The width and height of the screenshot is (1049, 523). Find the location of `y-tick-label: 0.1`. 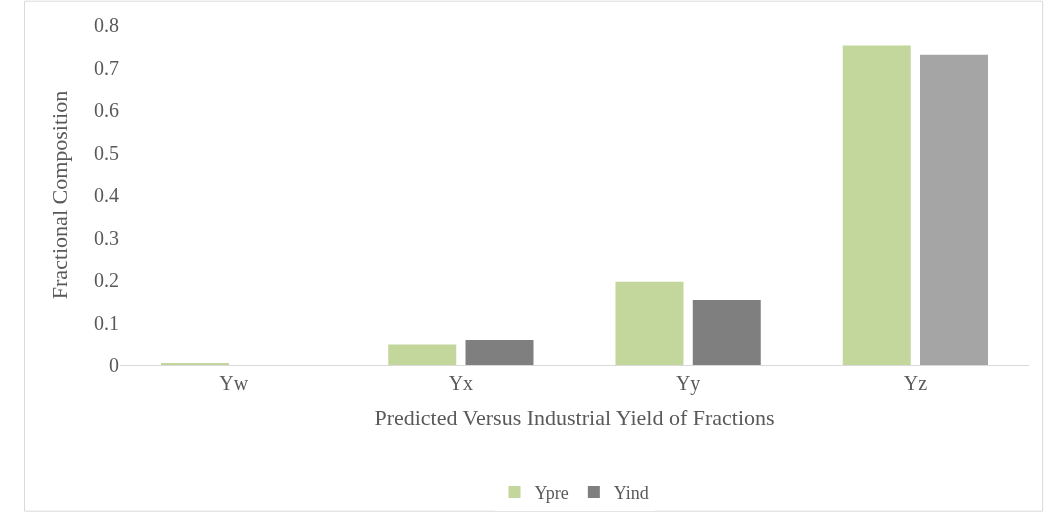

y-tick-label: 0.1 is located at coordinates (106, 322).